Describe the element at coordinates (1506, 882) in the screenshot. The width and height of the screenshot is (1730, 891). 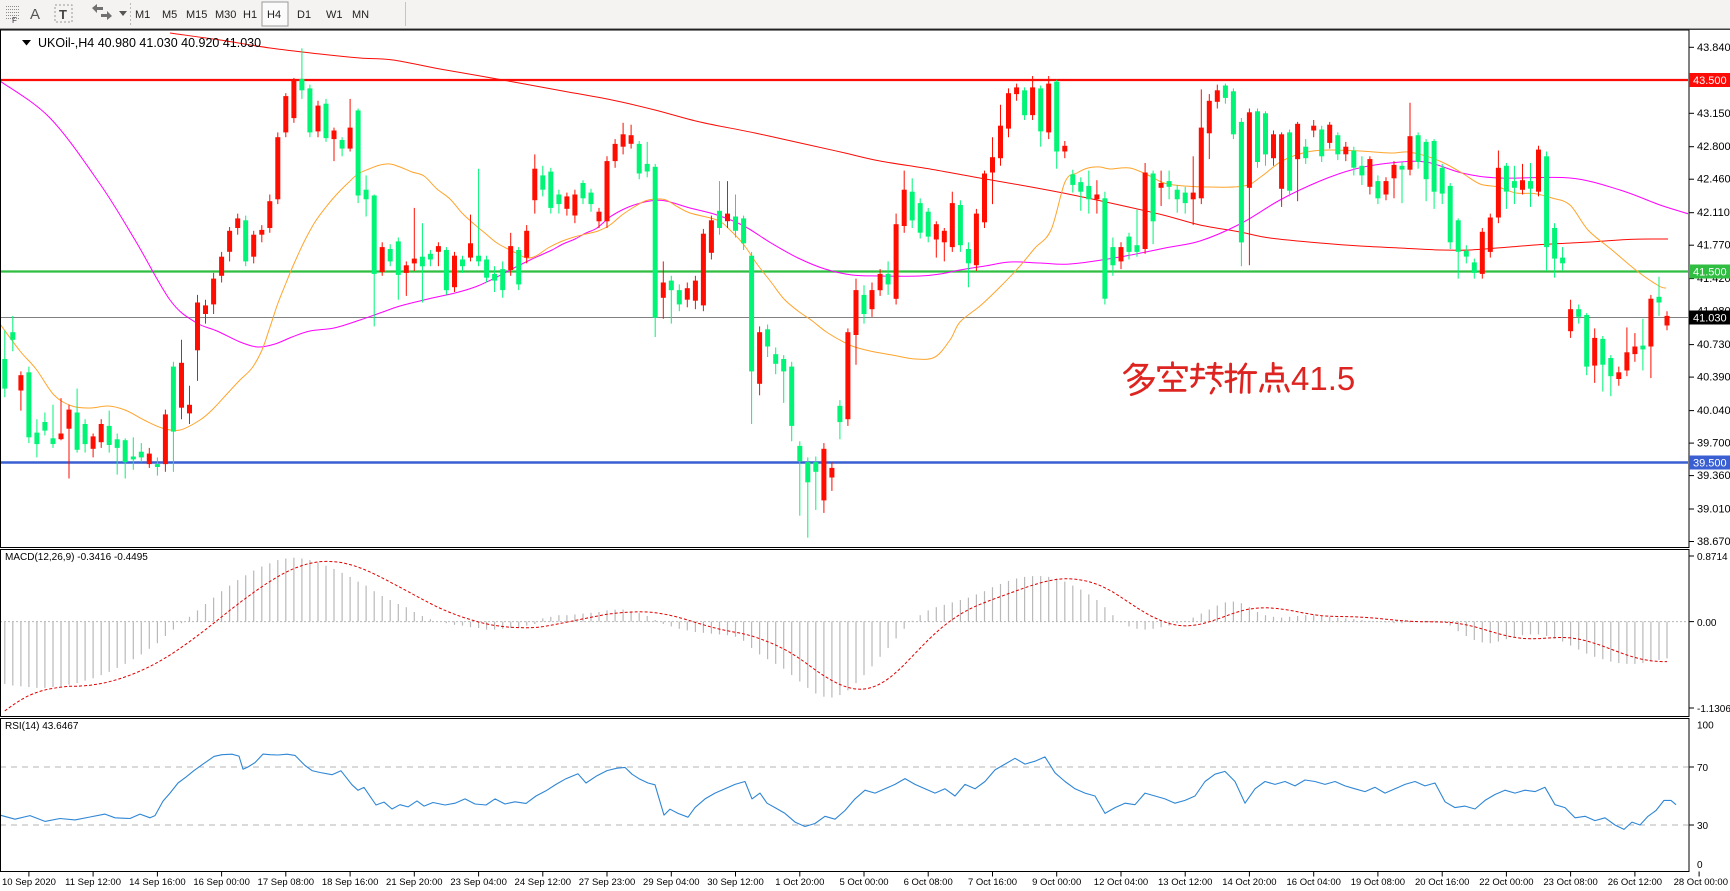
I see `svg-text: 22 Oct 00:00` at that location.